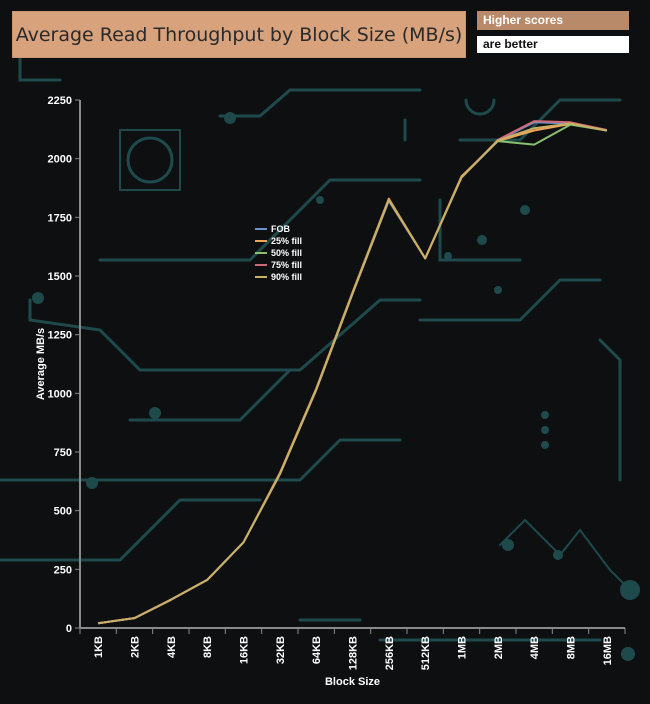 This screenshot has height=704, width=650. What do you see at coordinates (63, 570) in the screenshot?
I see `y-tick-label: 250` at bounding box center [63, 570].